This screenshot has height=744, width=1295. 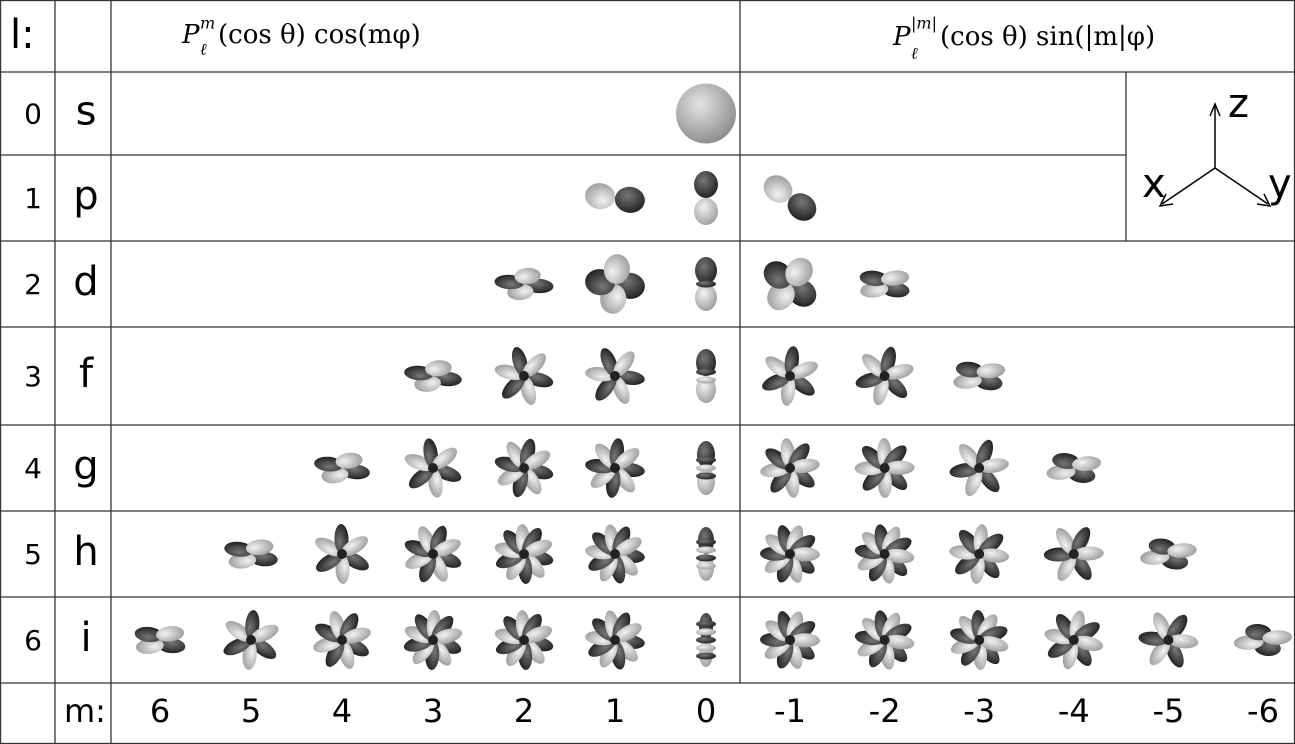 I want to click on orbital-letter: s, so click(x=86, y=112).